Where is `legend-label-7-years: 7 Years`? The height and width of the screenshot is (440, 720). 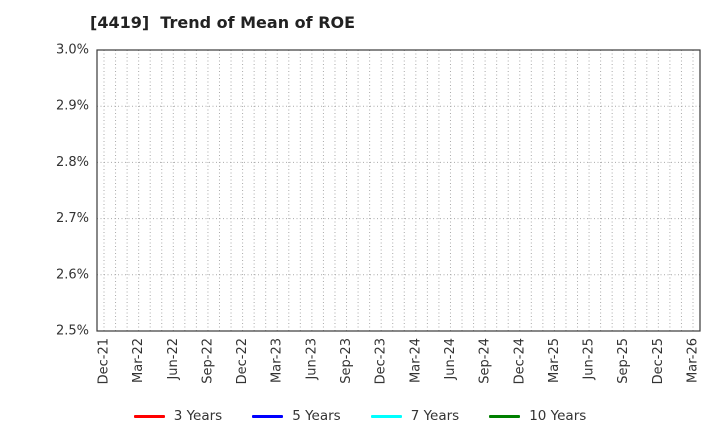 legend-label-7-years: 7 Years is located at coordinates (435, 416).